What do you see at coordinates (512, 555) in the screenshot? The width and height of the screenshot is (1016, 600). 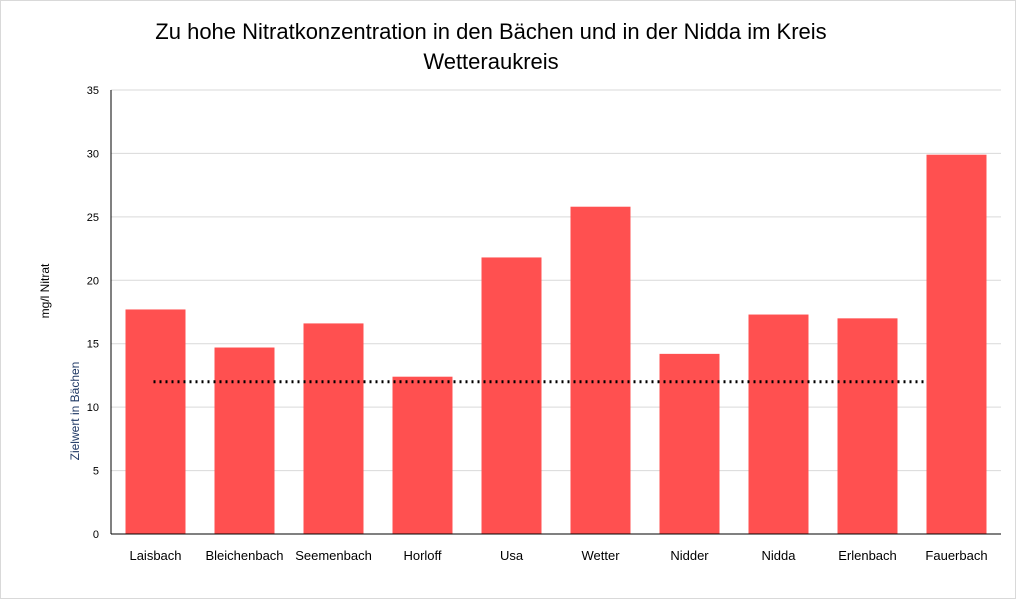 I see `x-tick-label: Usa` at bounding box center [512, 555].